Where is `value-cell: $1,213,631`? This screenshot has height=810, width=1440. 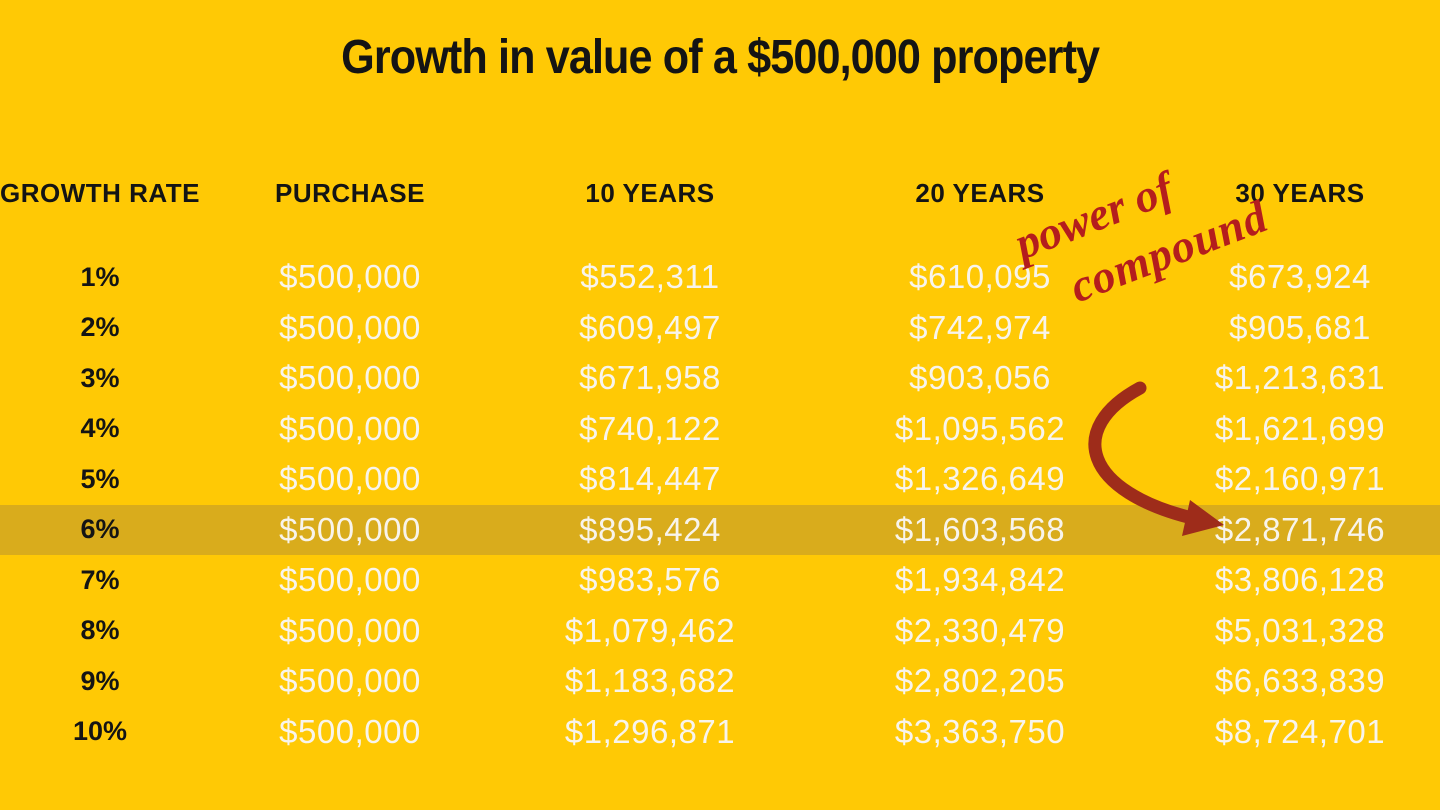
value-cell: $1,213,631 is located at coordinates (1300, 378).